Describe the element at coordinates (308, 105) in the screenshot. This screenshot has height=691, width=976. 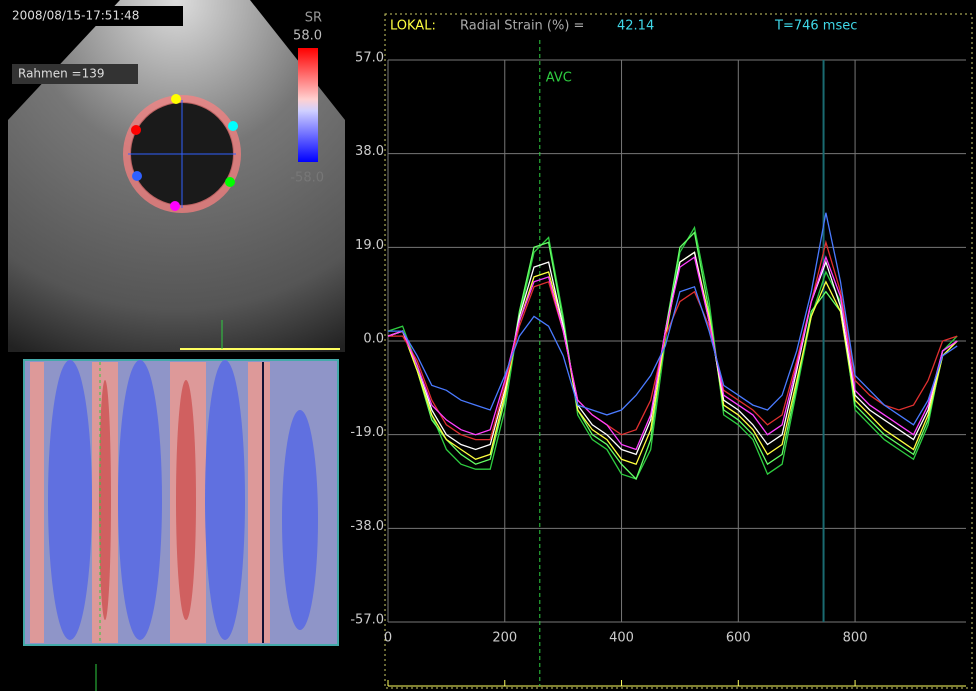
I see `color-scale` at that location.